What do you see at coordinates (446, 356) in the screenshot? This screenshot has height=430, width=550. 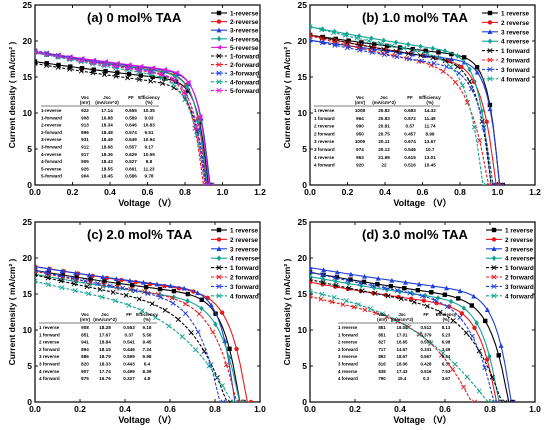 I see `table-cell: 9.44` at bounding box center [446, 356].